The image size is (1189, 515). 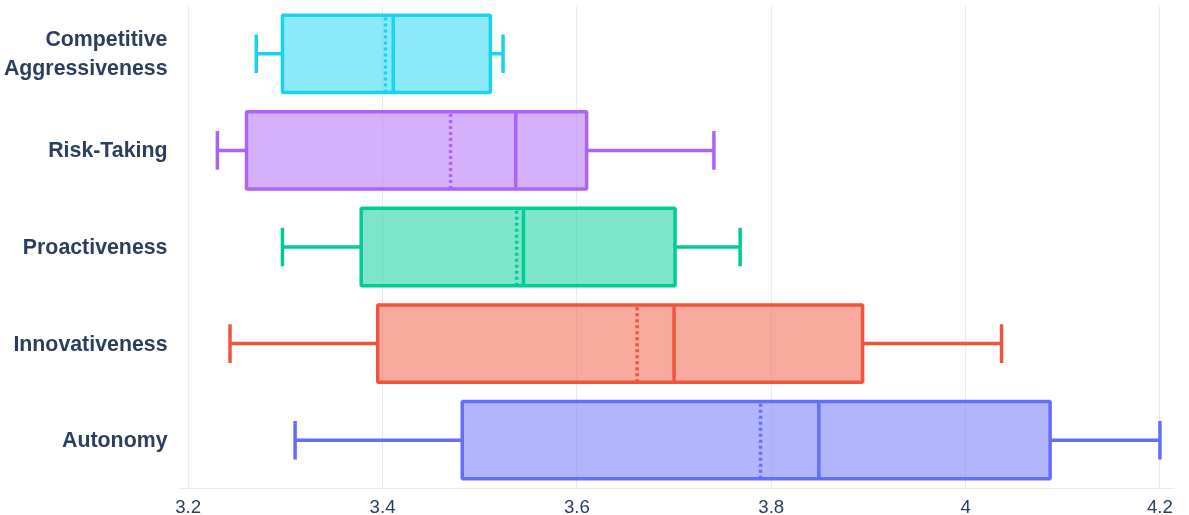 I want to click on y-tick-label: Proactiveness, so click(x=95, y=247).